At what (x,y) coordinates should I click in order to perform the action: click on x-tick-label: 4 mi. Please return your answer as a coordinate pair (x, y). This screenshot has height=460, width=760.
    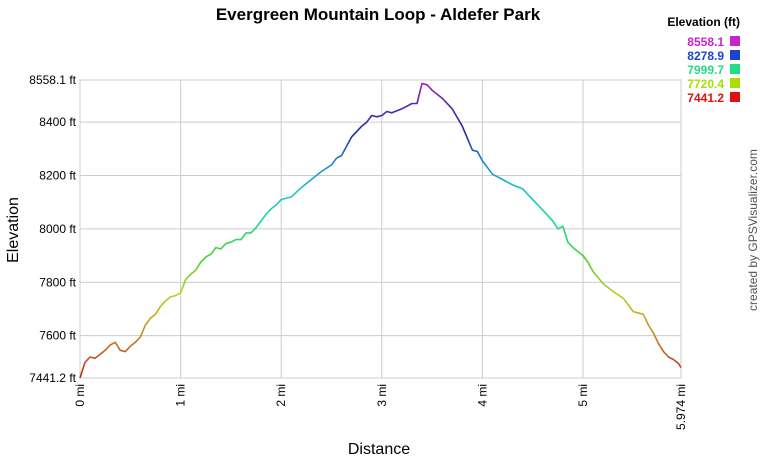
    Looking at the image, I should click on (482, 395).